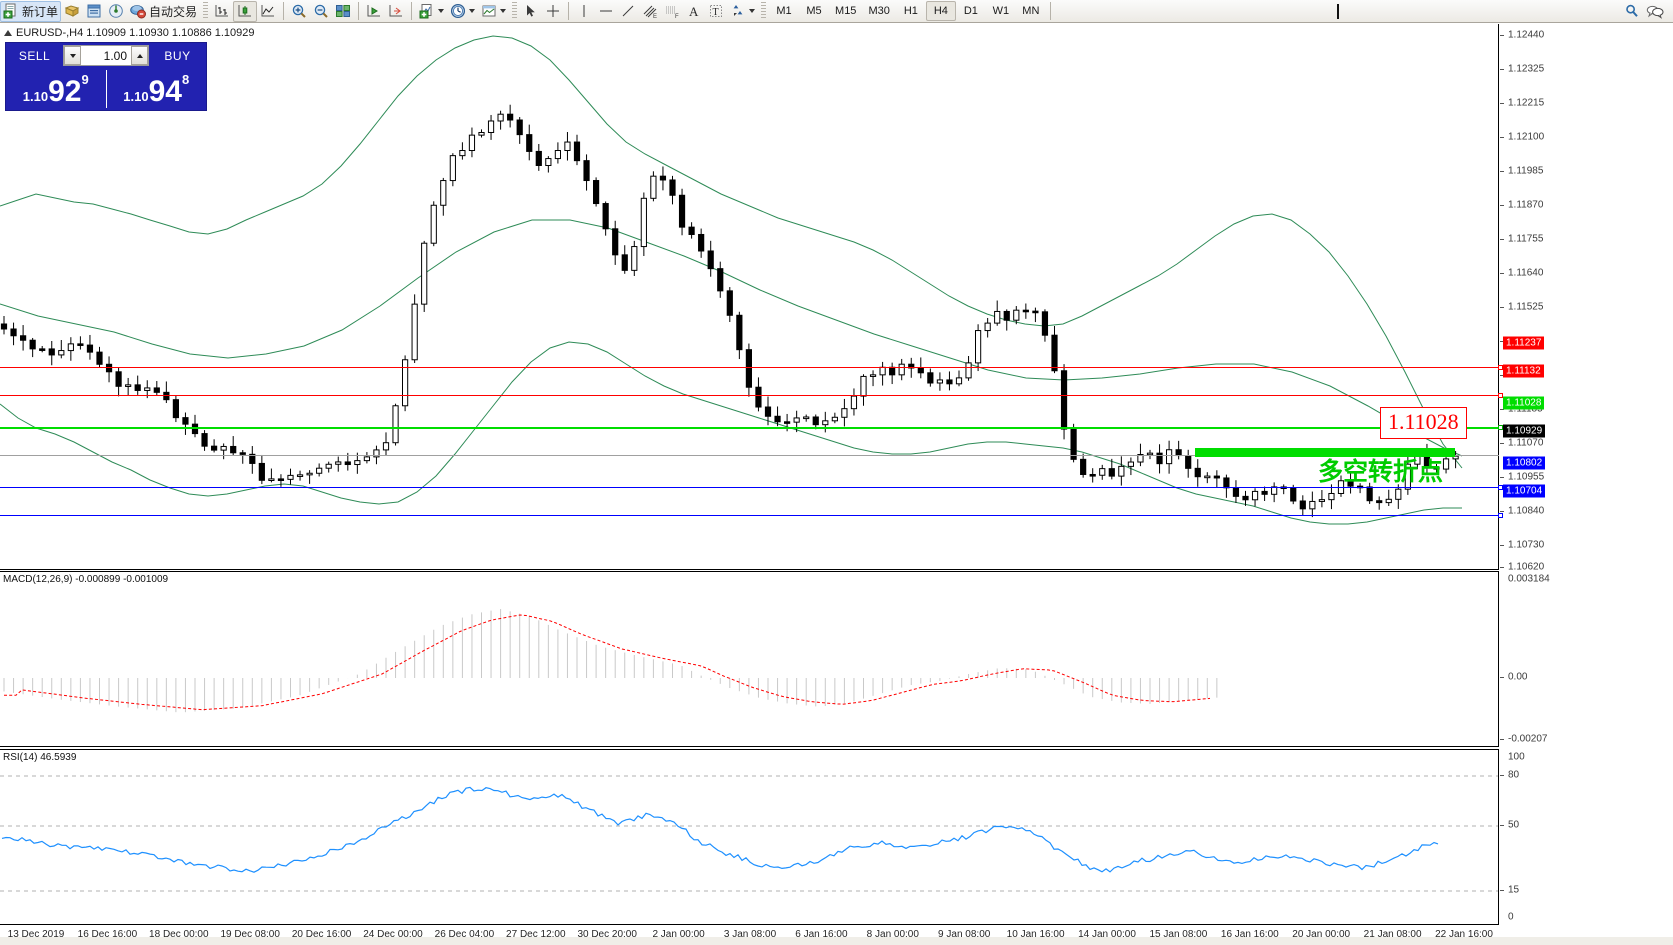  I want to click on price-tag-current: 1.10929, so click(1524, 431).